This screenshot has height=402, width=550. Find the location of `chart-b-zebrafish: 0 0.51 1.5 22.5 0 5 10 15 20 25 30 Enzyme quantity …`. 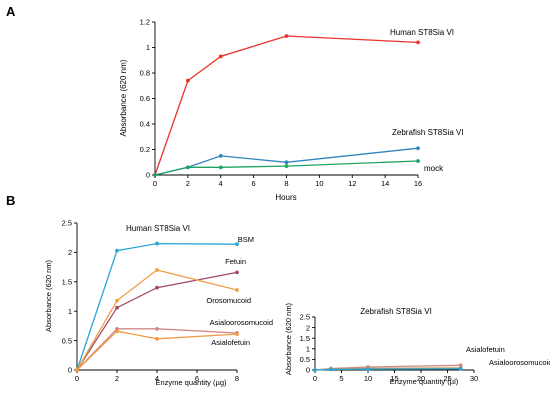

chart-b-zebrafish: 0 0.51 1.5 22.5 0 5 10 15 20 25 30 Enzyme quantity … is located at coordinates (417, 344).